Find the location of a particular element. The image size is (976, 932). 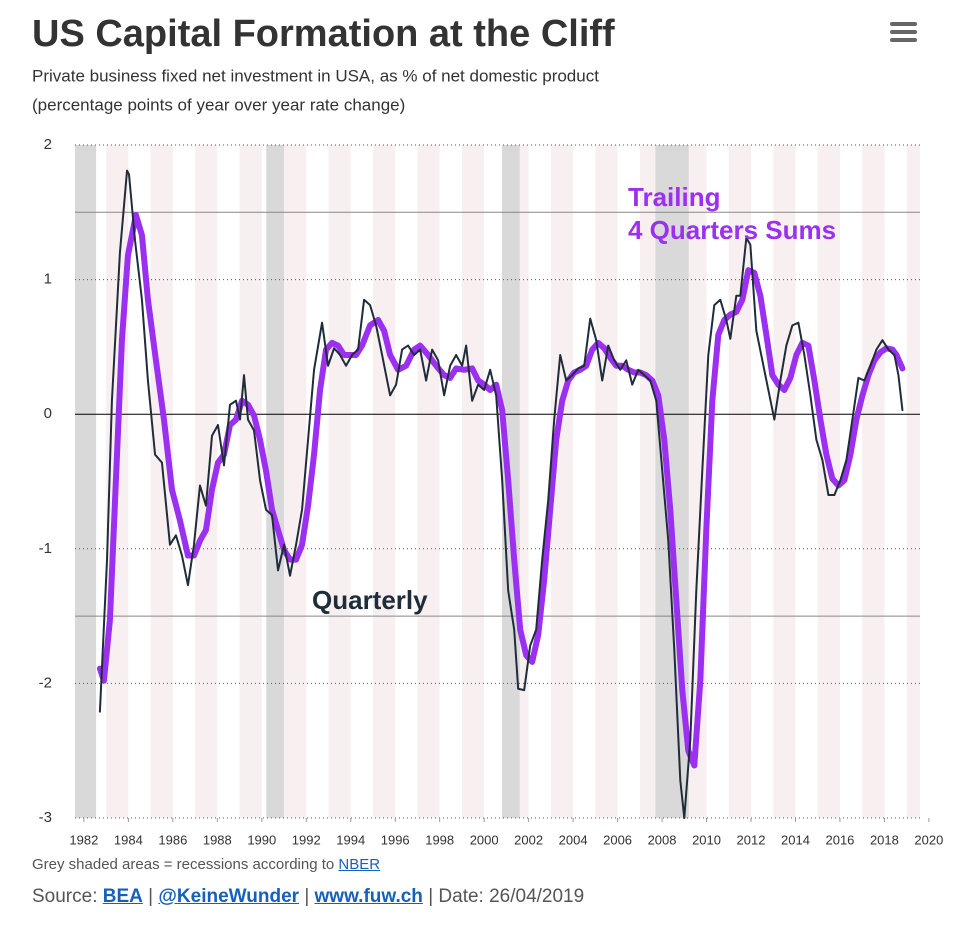

source-label: Source: is located at coordinates (65, 896).